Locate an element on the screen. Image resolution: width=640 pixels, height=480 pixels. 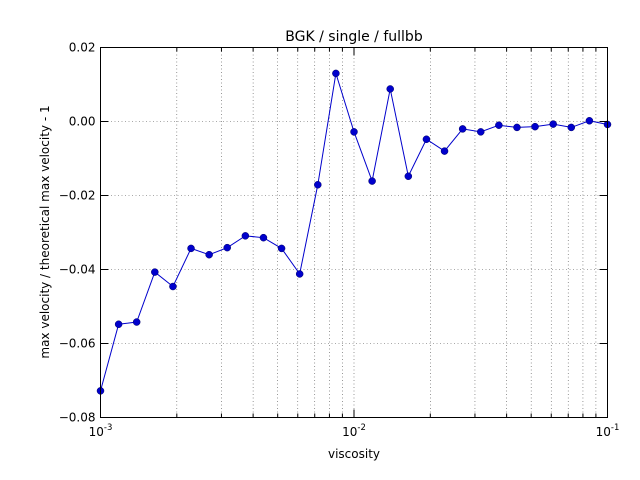
y-tick-label: 0.00 is located at coordinates (82, 122).